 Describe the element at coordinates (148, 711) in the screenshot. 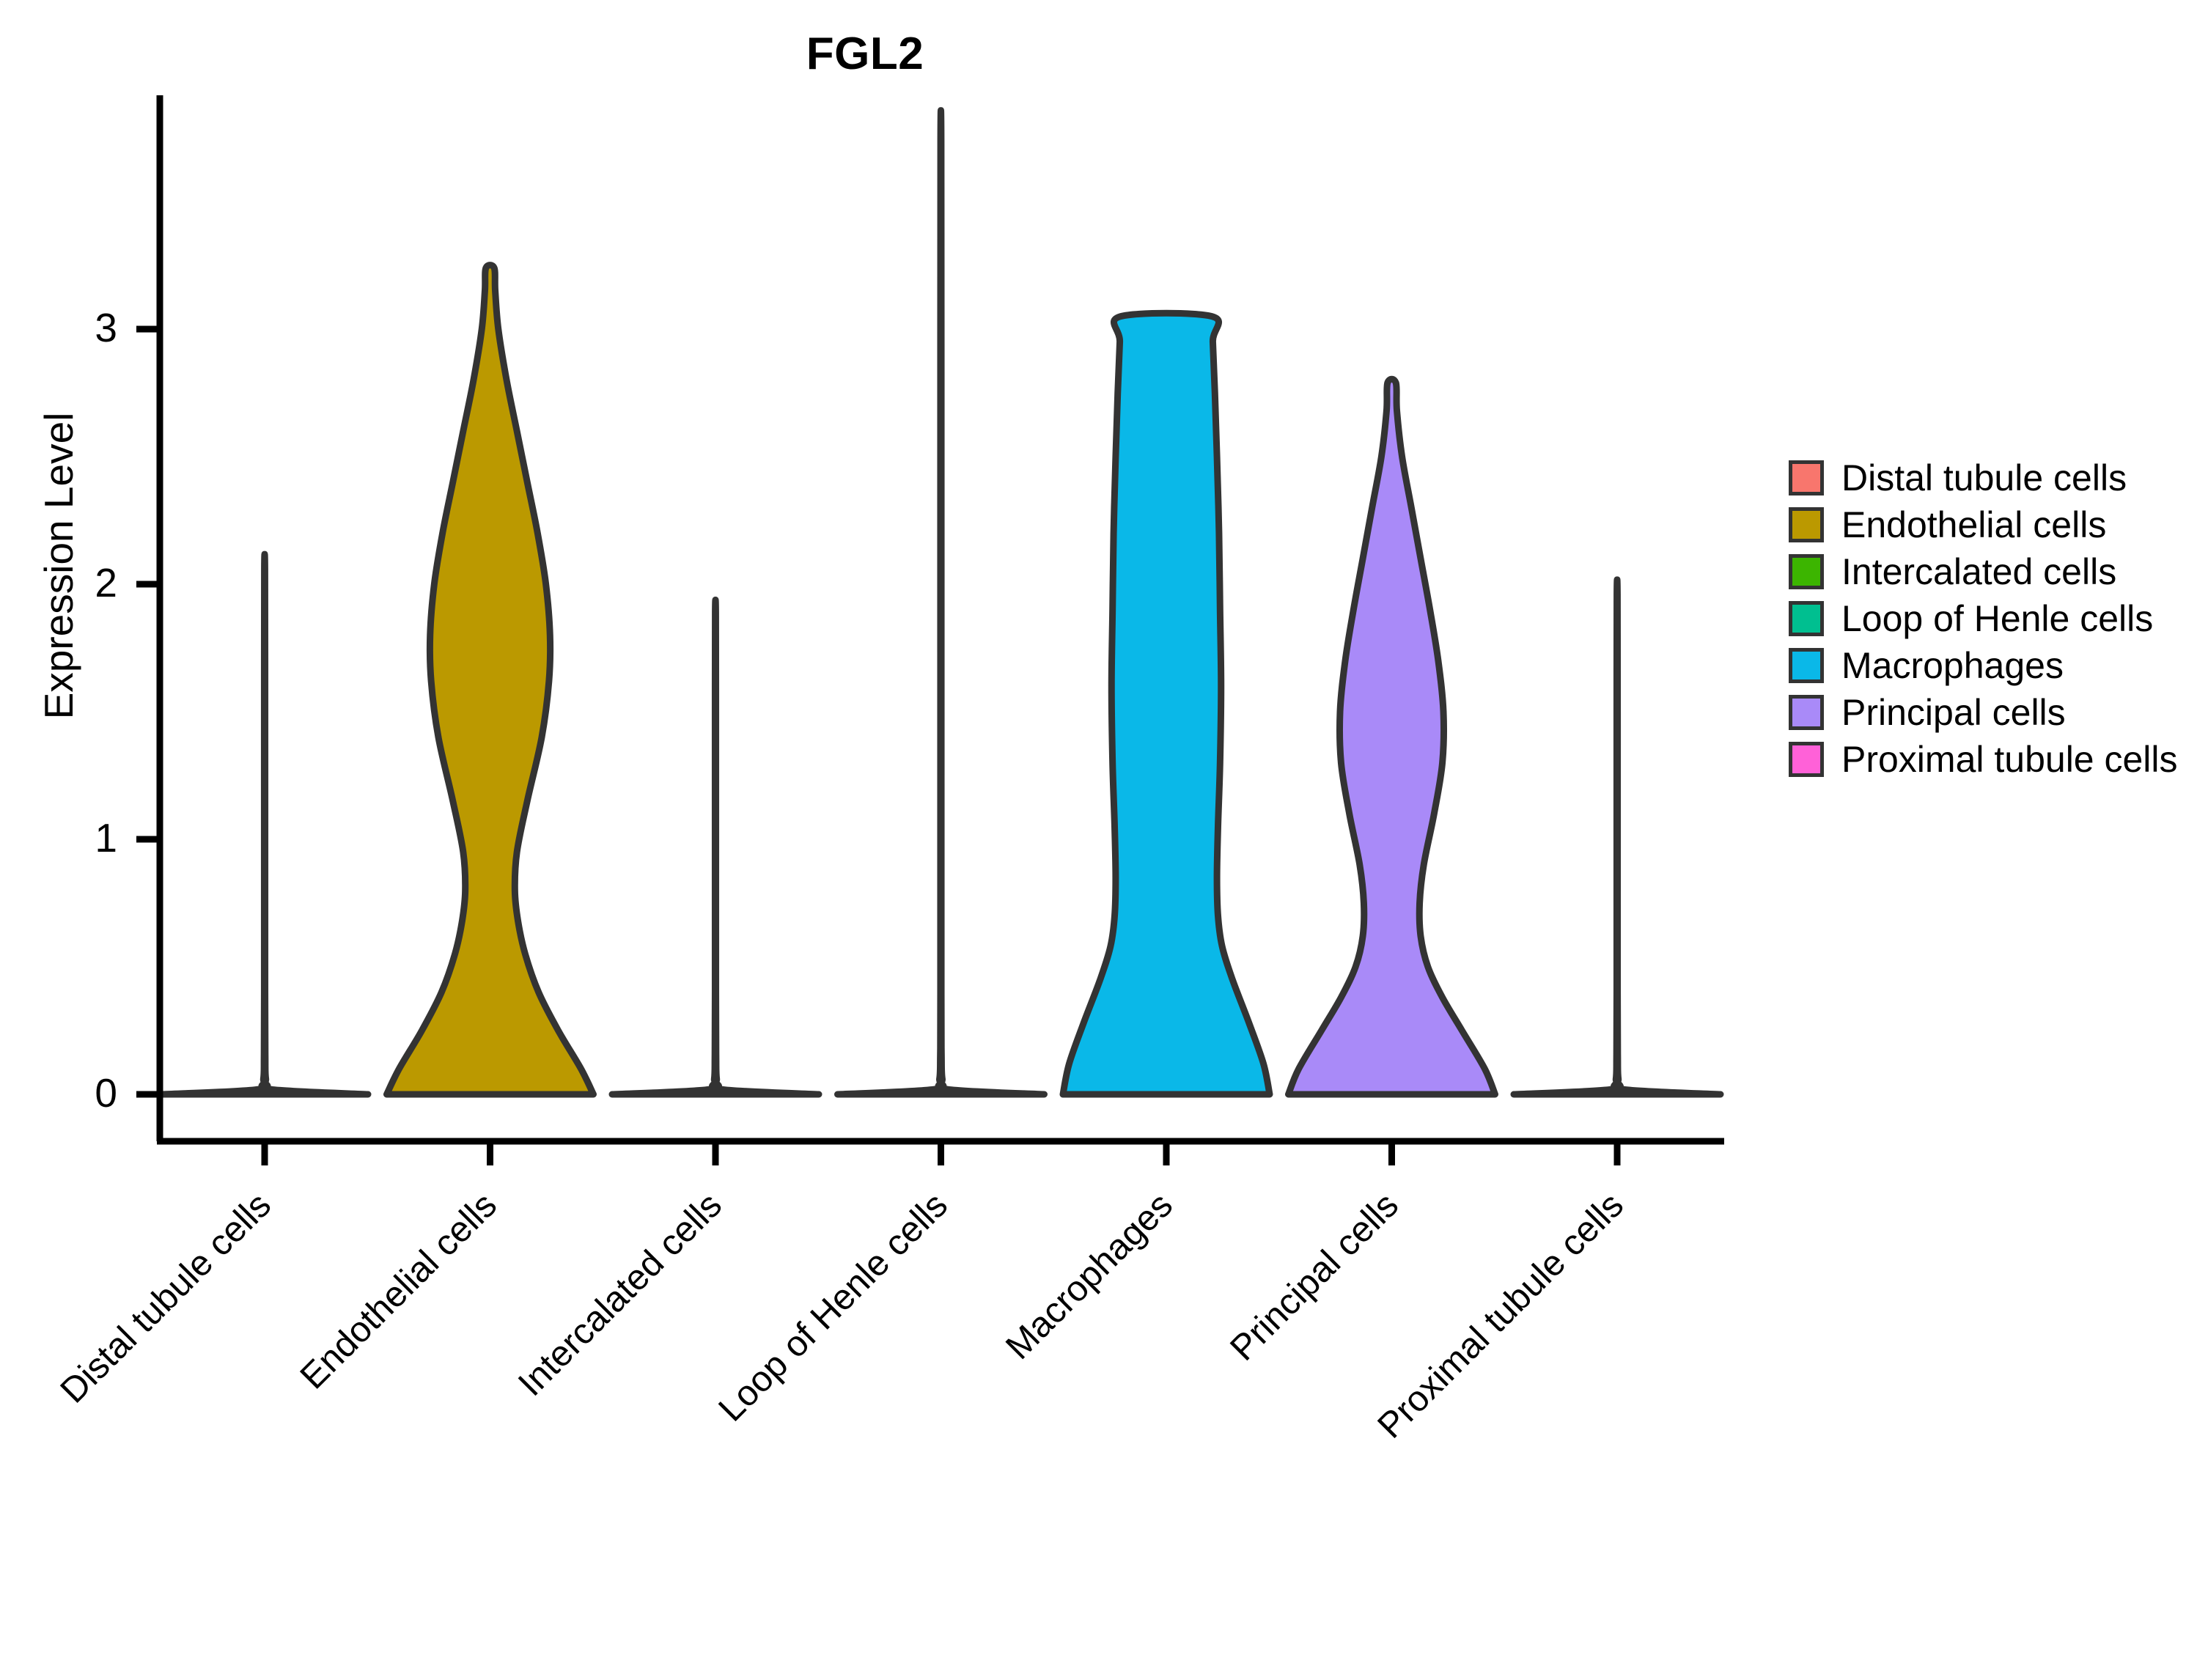

I see `y-tick-marks` at that location.